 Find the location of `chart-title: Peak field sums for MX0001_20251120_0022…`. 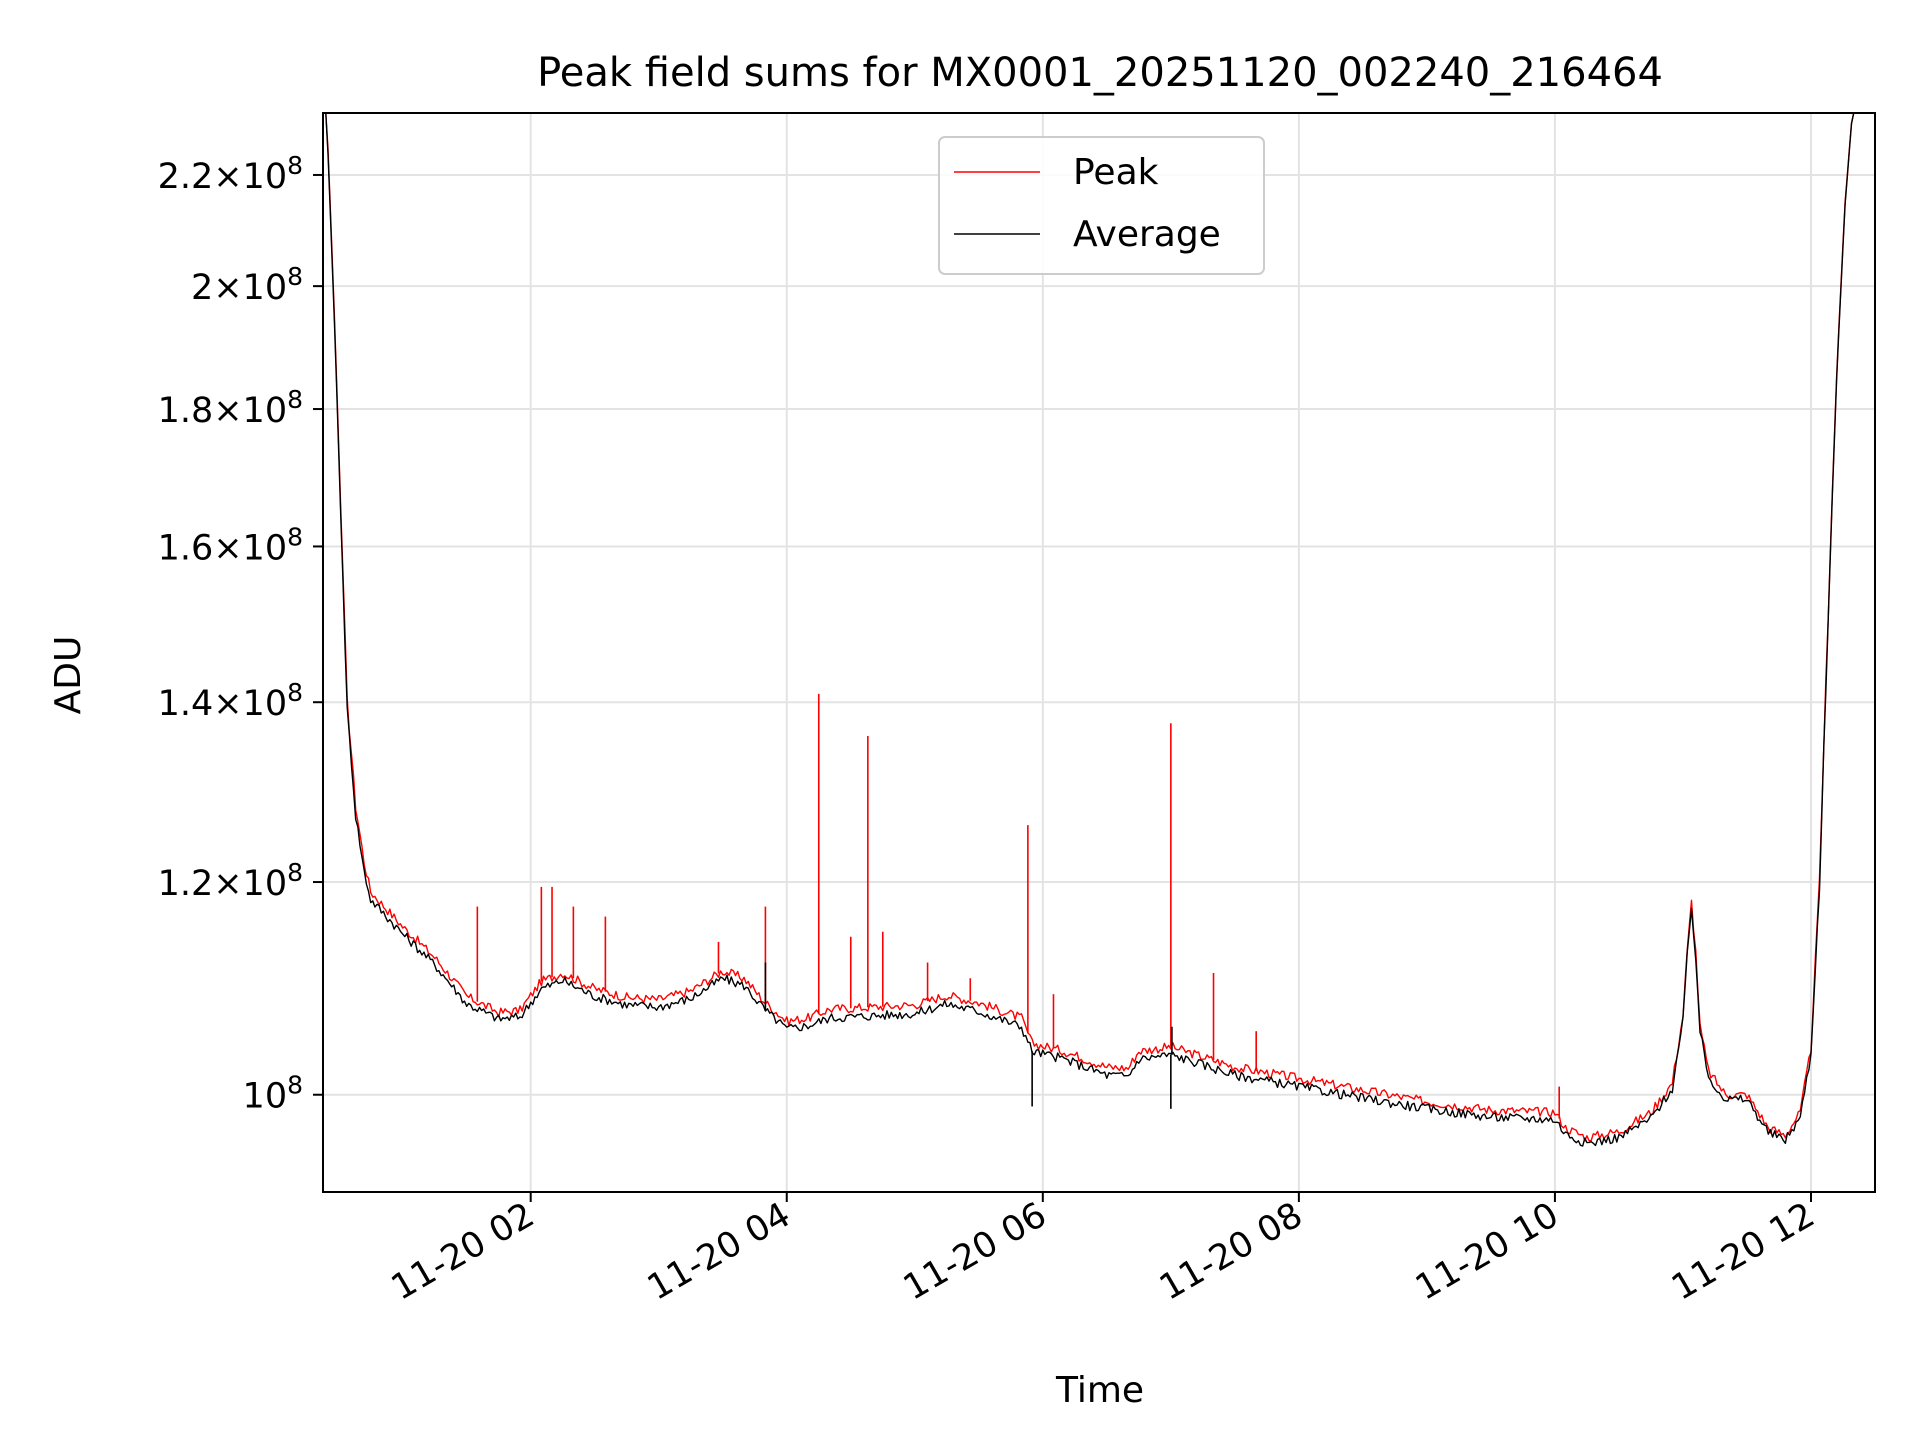

chart-title: Peak field sums for MX0001_20251120_0022… is located at coordinates (1100, 73).